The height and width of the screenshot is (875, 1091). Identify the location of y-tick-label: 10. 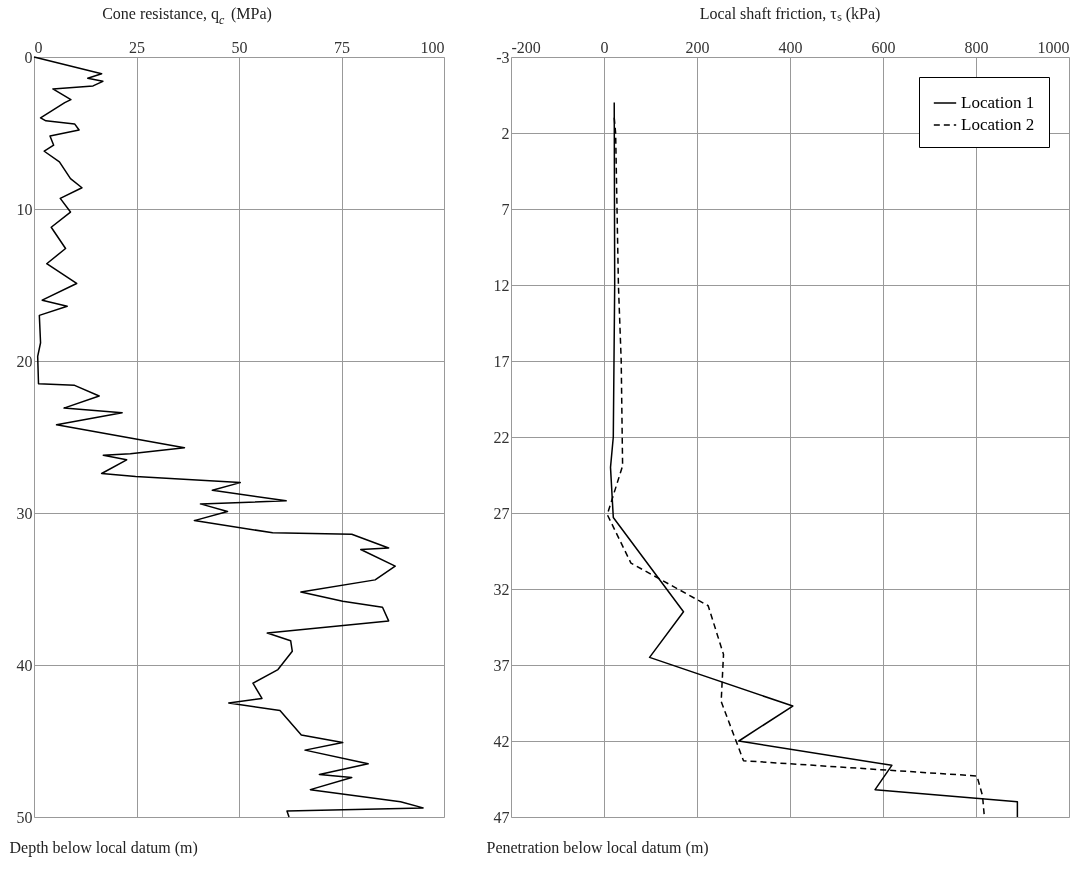
(24, 209).